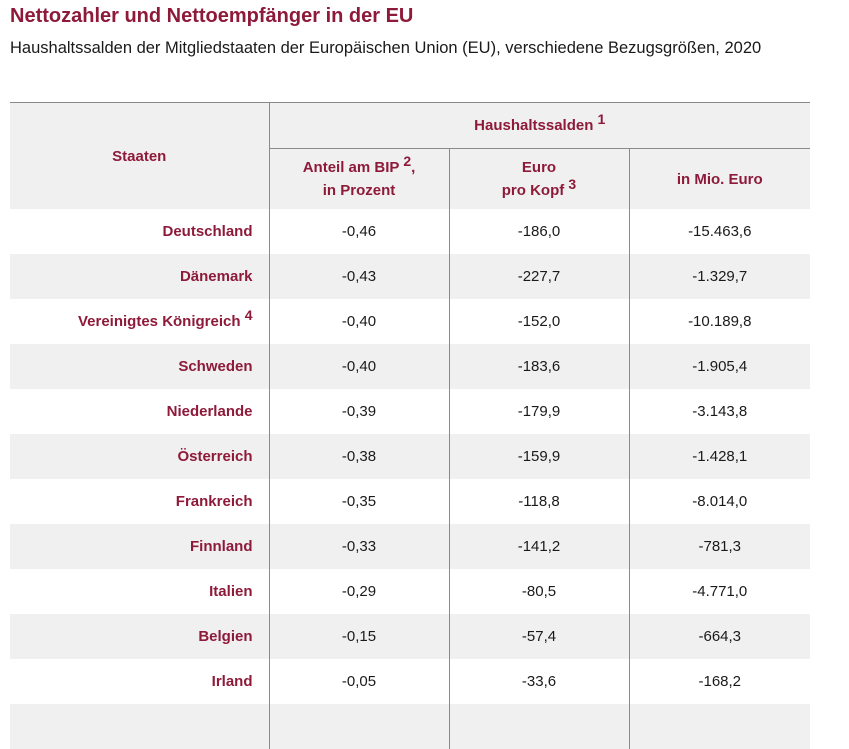  I want to click on cell-bip: -0,46, so click(358, 231).